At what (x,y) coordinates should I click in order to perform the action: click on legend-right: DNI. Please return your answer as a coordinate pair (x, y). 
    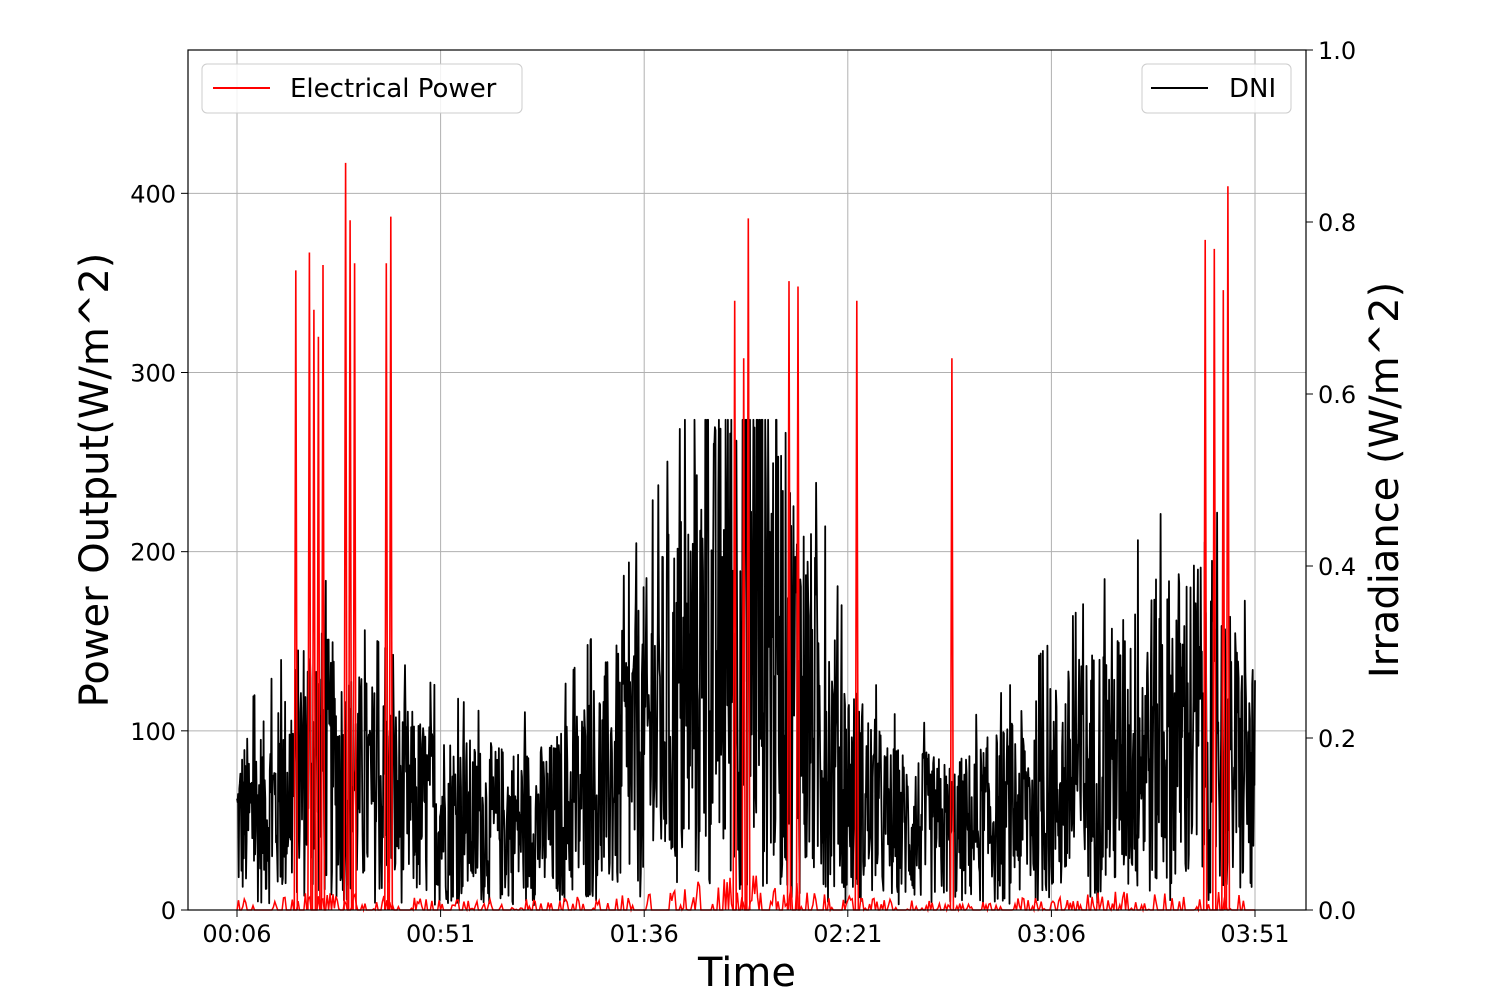
    Looking at the image, I should click on (1216, 88).